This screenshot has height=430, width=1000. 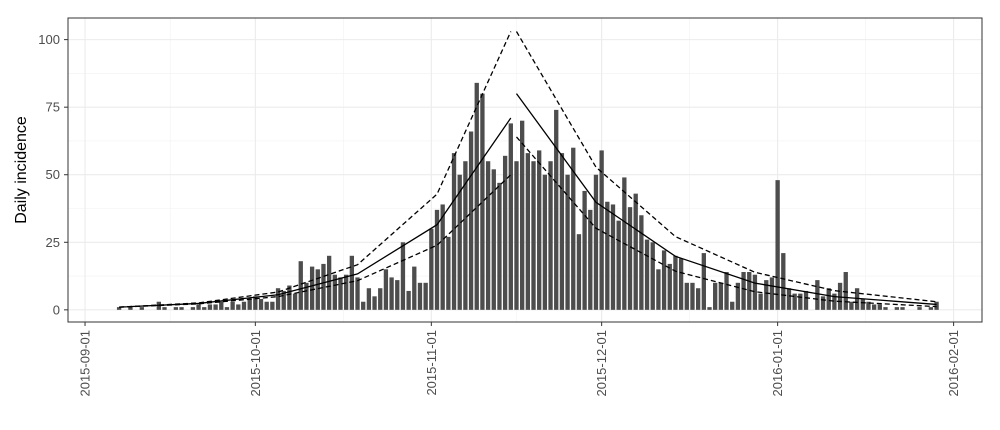 What do you see at coordinates (431, 363) in the screenshot?
I see `x-tick-label: 2015-11-01` at bounding box center [431, 363].